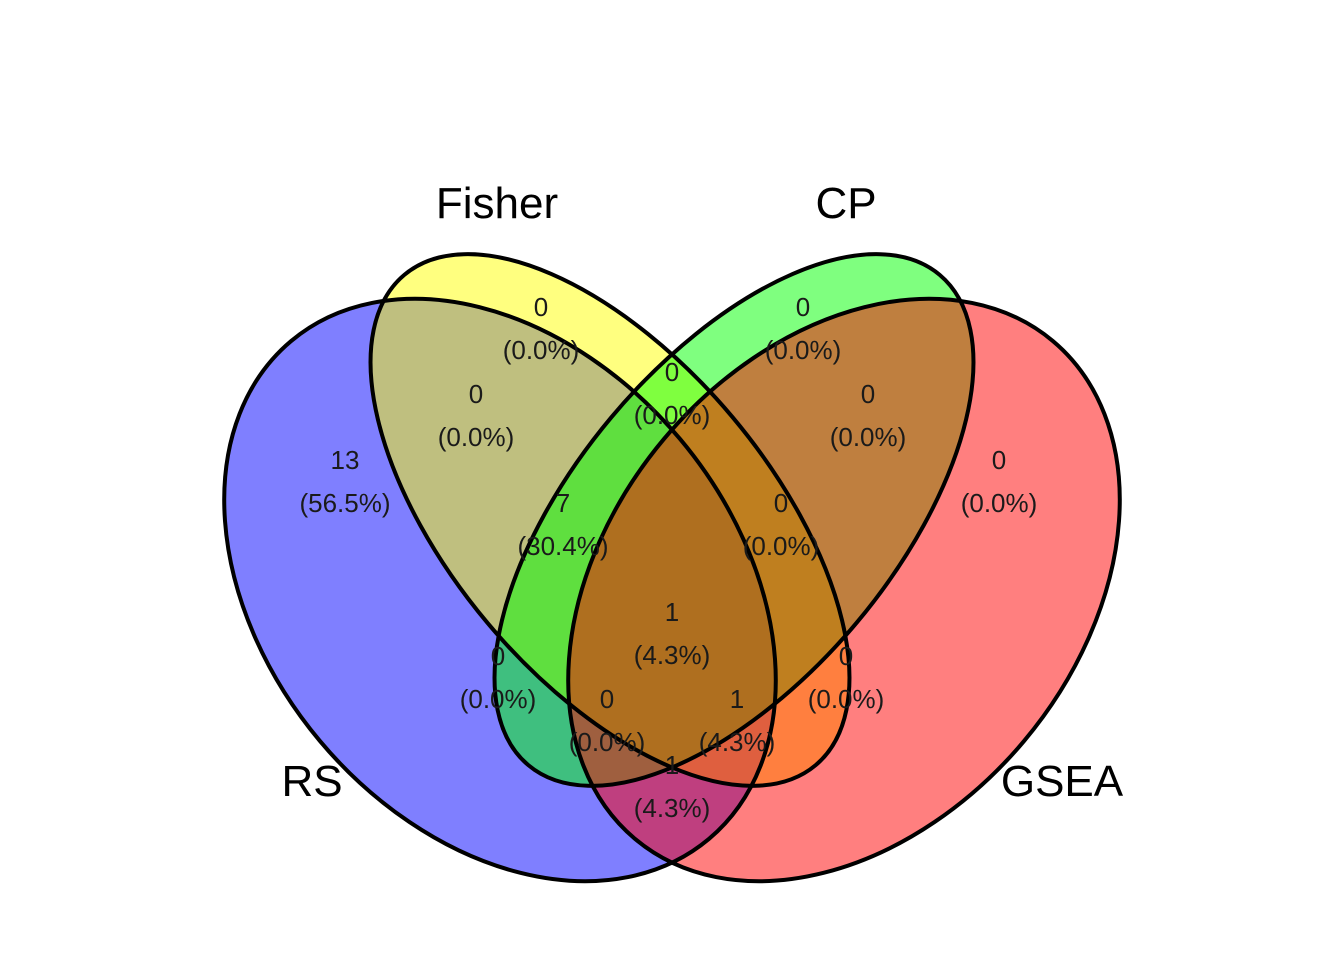  I want to click on region-fisher-gsea: 0 (0.0%), so click(846, 677).